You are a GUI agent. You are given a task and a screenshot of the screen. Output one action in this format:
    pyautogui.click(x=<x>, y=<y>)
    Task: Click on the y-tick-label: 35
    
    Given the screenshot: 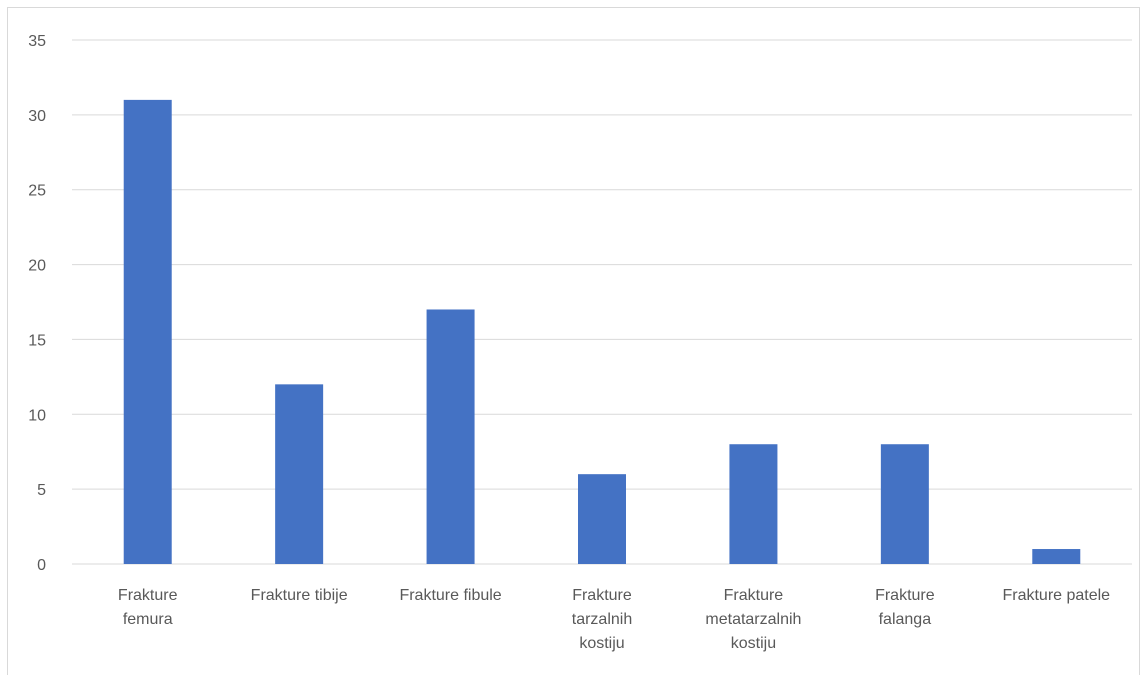 What is the action you would take?
    pyautogui.click(x=37, y=41)
    